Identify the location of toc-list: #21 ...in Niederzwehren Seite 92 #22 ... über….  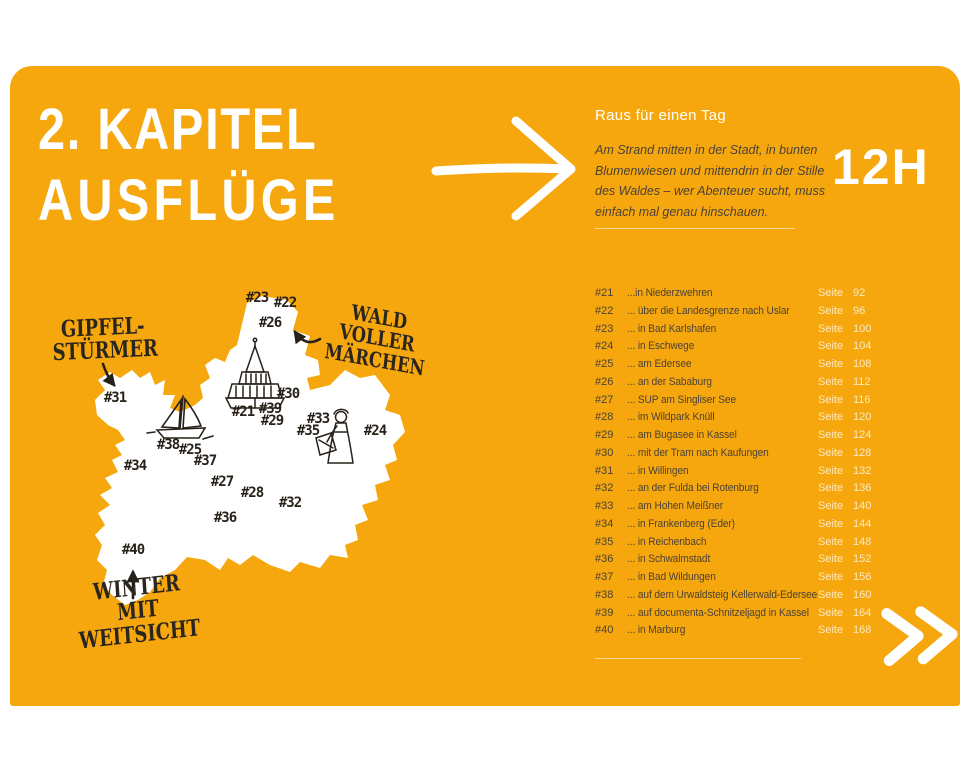
(750, 462).